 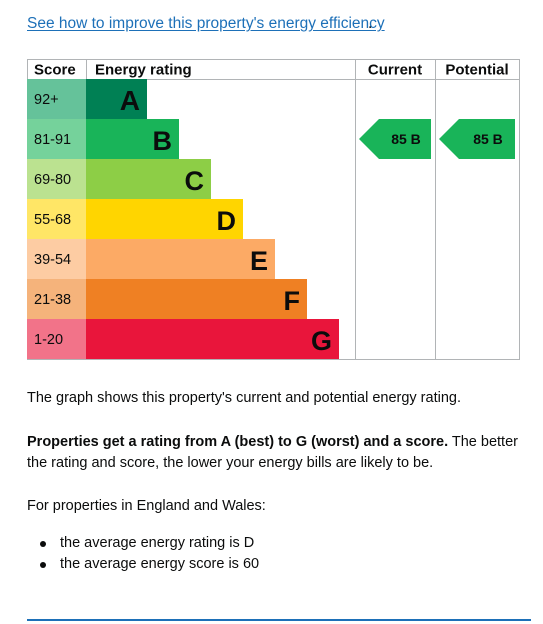 What do you see at coordinates (48, 340) in the screenshot?
I see `score-range-g: 1-20` at bounding box center [48, 340].